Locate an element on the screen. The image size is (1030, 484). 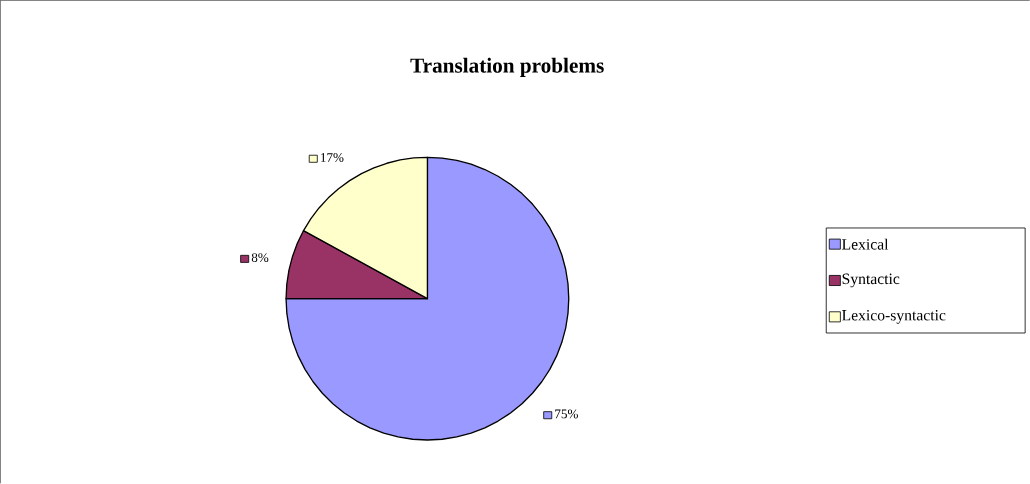
data-label: 8% is located at coordinates (260, 258).